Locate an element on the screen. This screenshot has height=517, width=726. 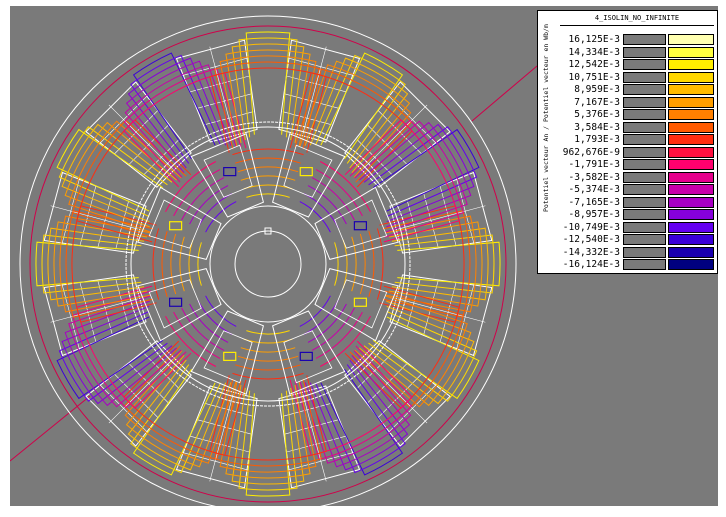
legend-value: -5,374E-3 is located at coordinates (594, 189).